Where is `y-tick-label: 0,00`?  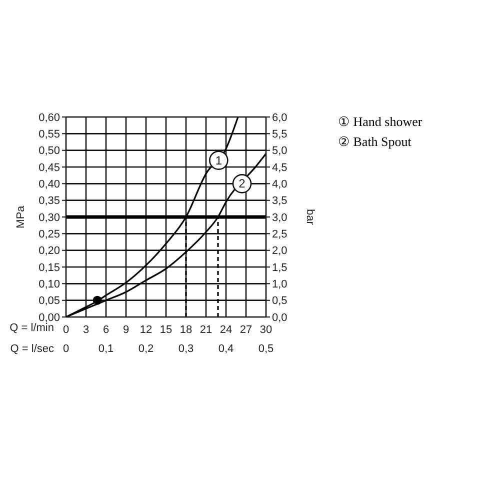 y-tick-label: 0,00 is located at coordinates (49, 318).